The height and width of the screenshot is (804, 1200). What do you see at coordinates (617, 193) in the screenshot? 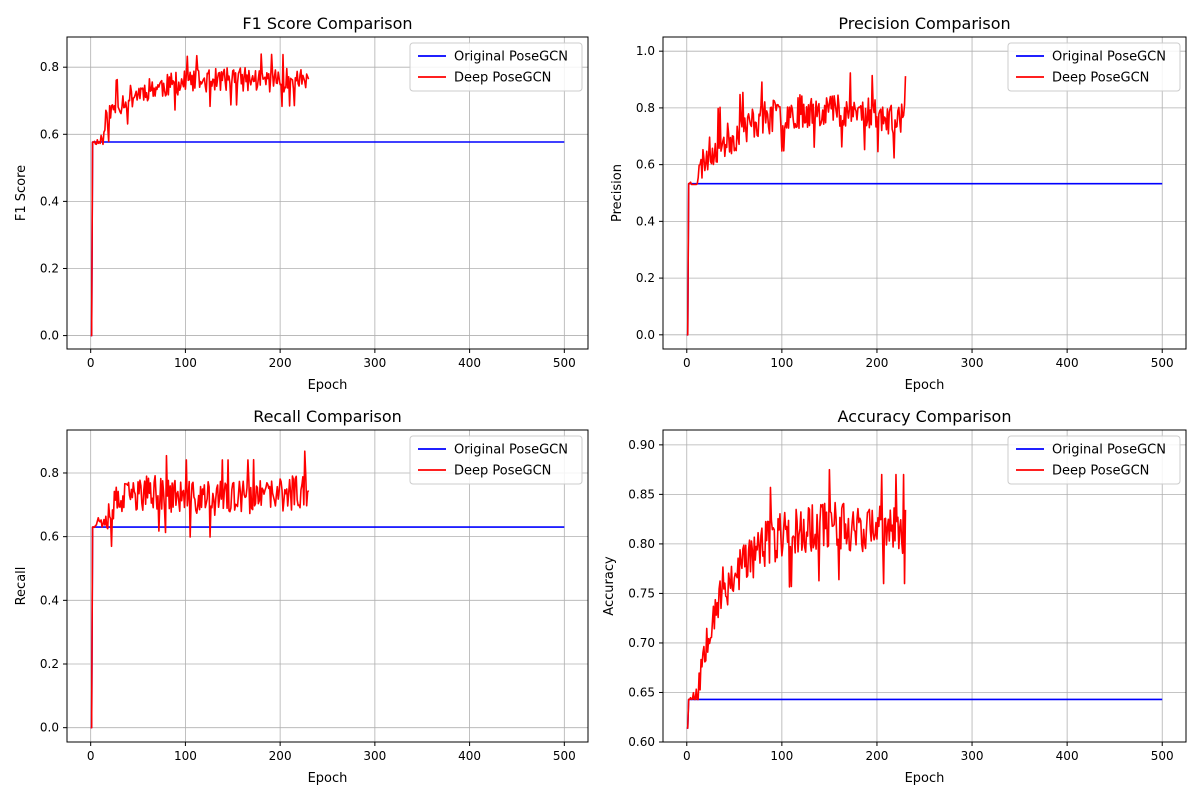
I see `y-axis-label: Precision` at bounding box center [617, 193].